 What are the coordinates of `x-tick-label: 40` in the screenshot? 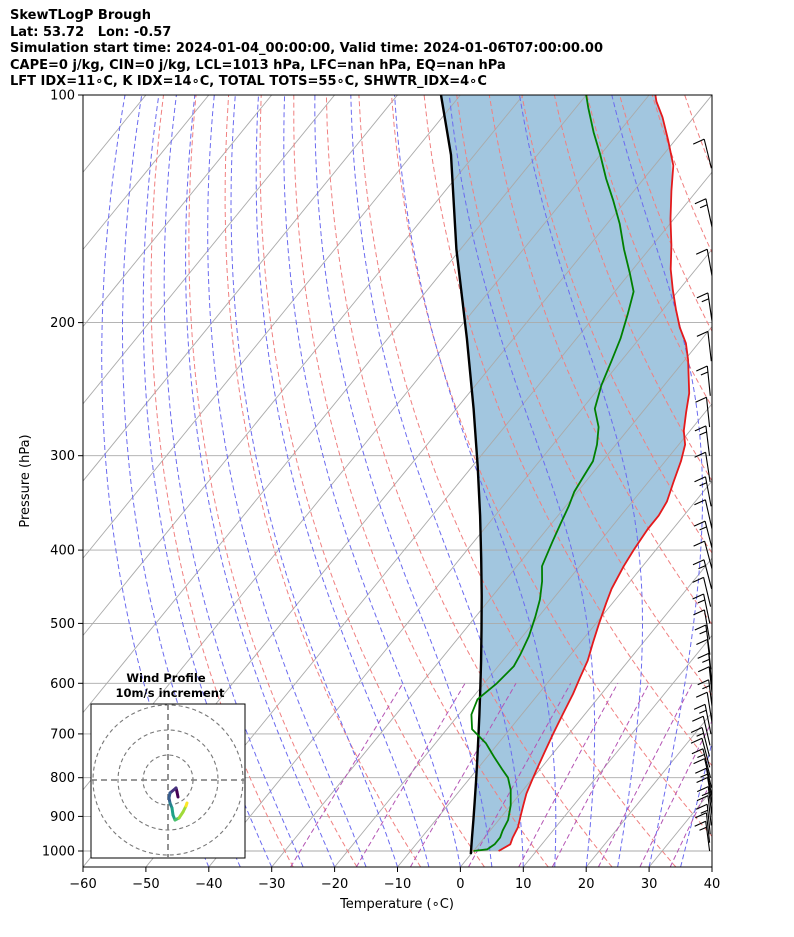 It's located at (712, 884).